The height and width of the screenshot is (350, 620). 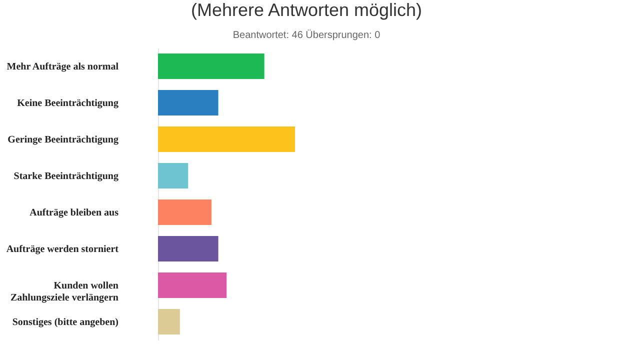 I want to click on chart-subtitle: Beantwortet: 46 Übersprungen: 0, so click(x=306, y=35).